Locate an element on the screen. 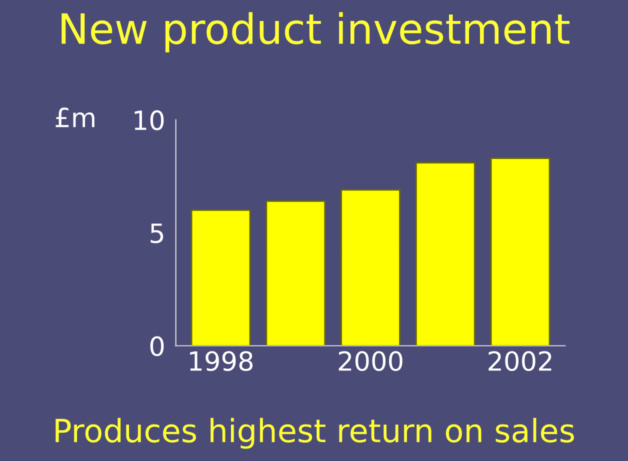 This screenshot has width=628, height=461. y-tick-label: 5 is located at coordinates (157, 234).